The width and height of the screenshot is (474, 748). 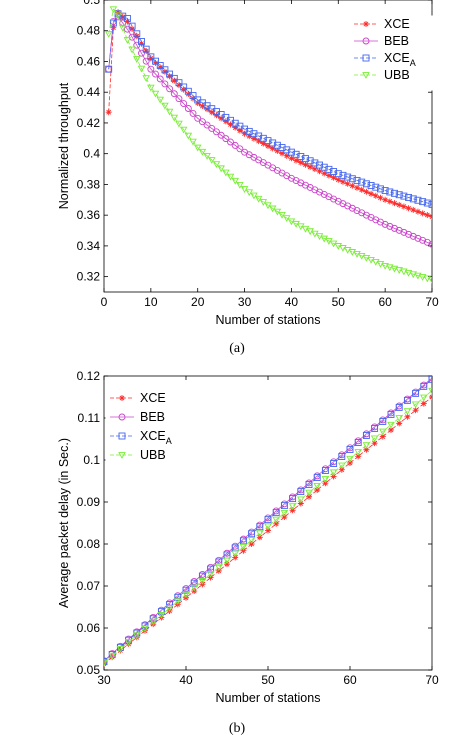 What do you see at coordinates (89, 628) in the screenshot?
I see `y-tick-label: 0.06` at bounding box center [89, 628].